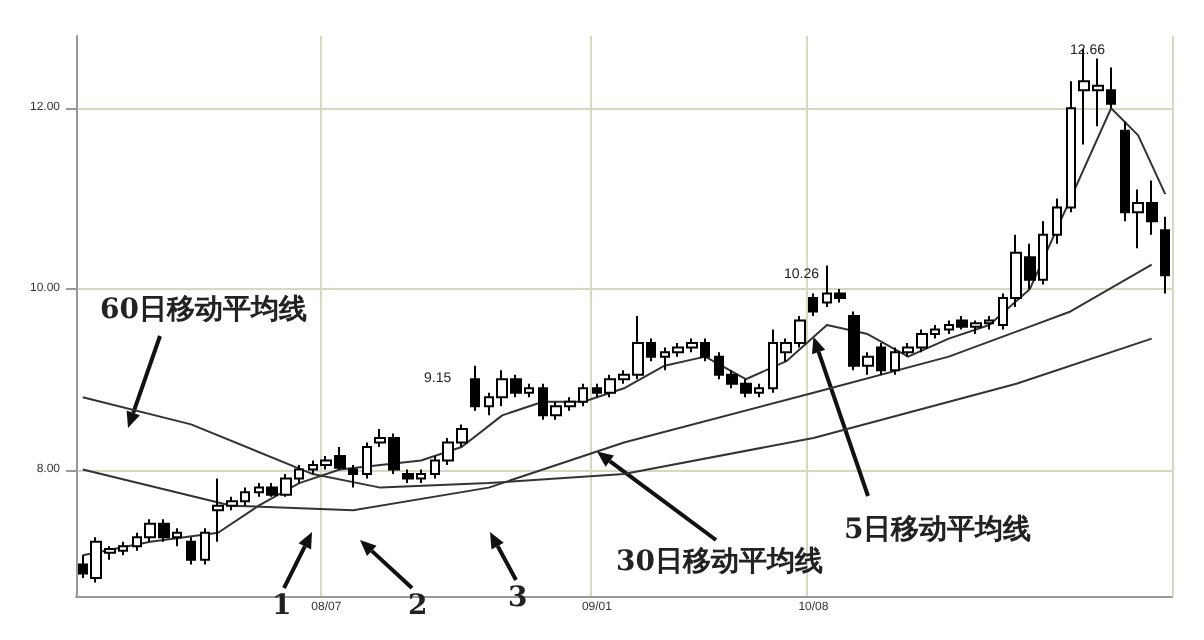 The height and width of the screenshot is (640, 1204). What do you see at coordinates (418, 606) in the screenshot?
I see `annotation: 2` at bounding box center [418, 606].